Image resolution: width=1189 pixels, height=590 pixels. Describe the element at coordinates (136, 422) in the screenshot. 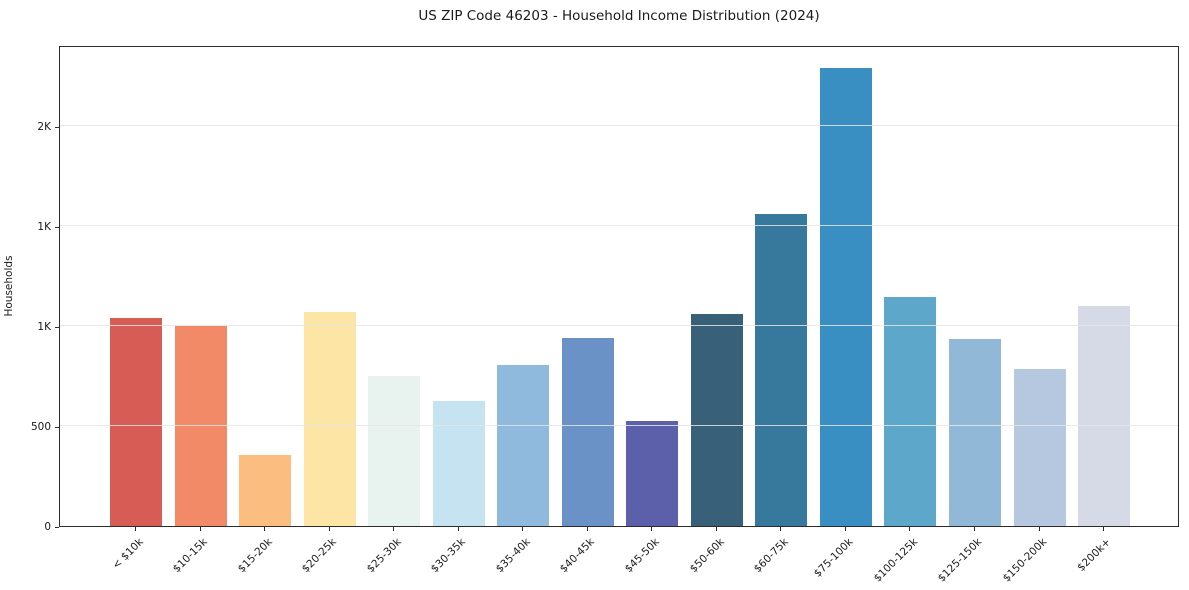

I see `bar-< $10k` at that location.